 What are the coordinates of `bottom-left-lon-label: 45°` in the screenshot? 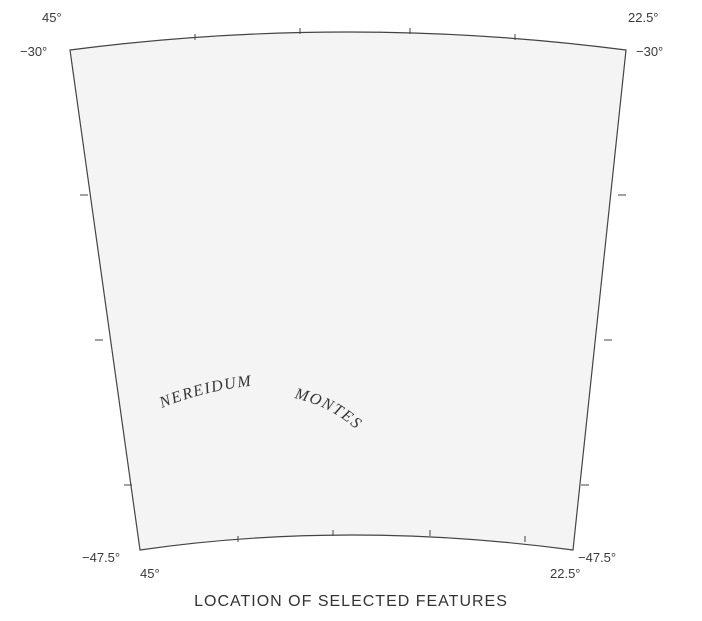 It's located at (150, 573).